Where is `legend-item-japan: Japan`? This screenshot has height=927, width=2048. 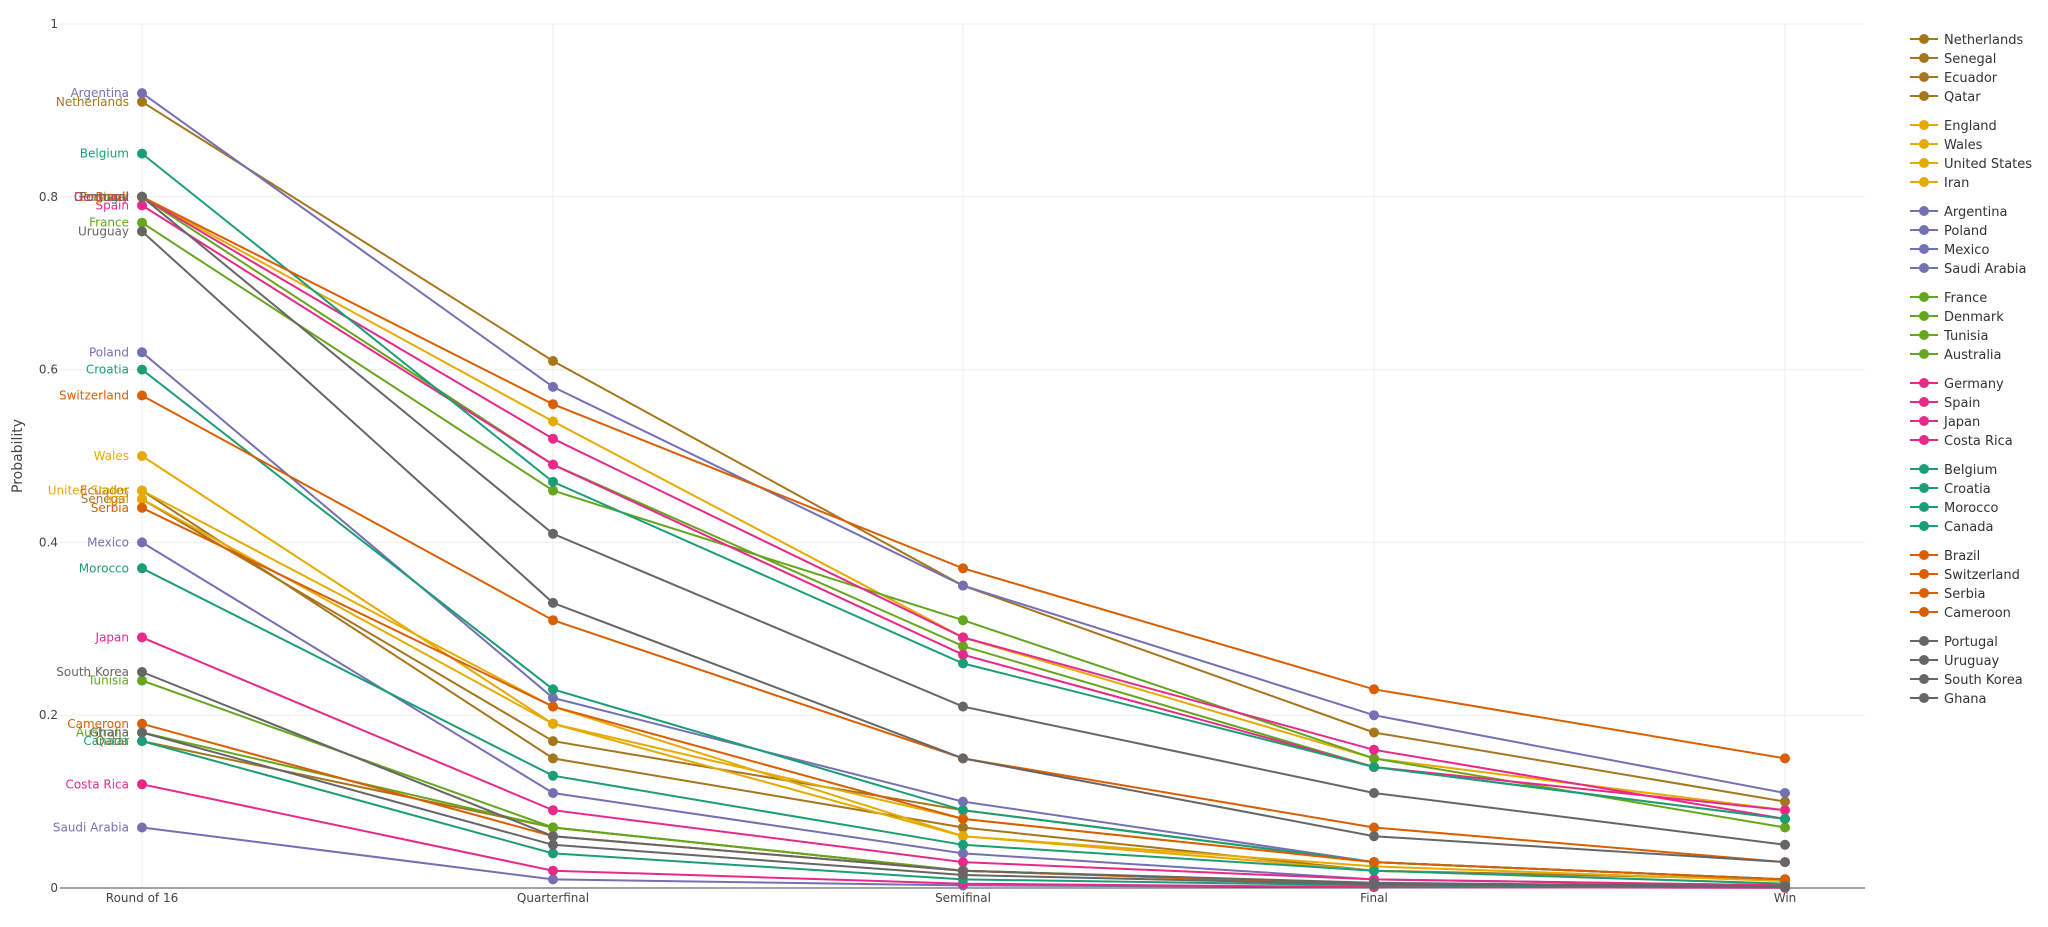
legend-item-japan: Japan is located at coordinates (1945, 422).